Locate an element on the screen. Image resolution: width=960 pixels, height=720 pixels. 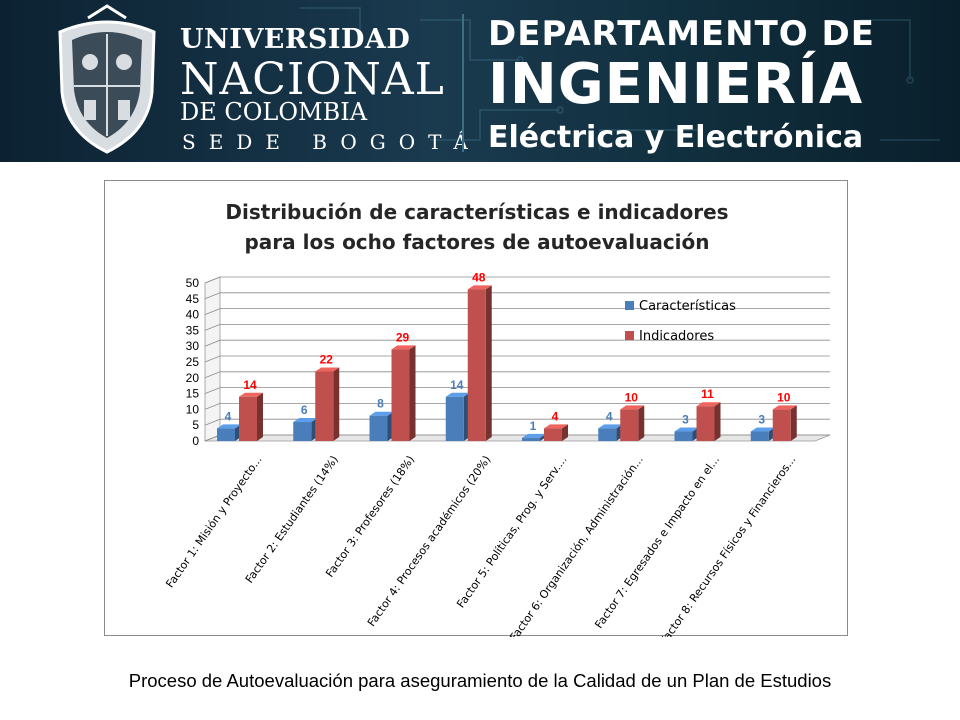
department-line3: Eléctrica y Electrónica is located at coordinates (676, 137).